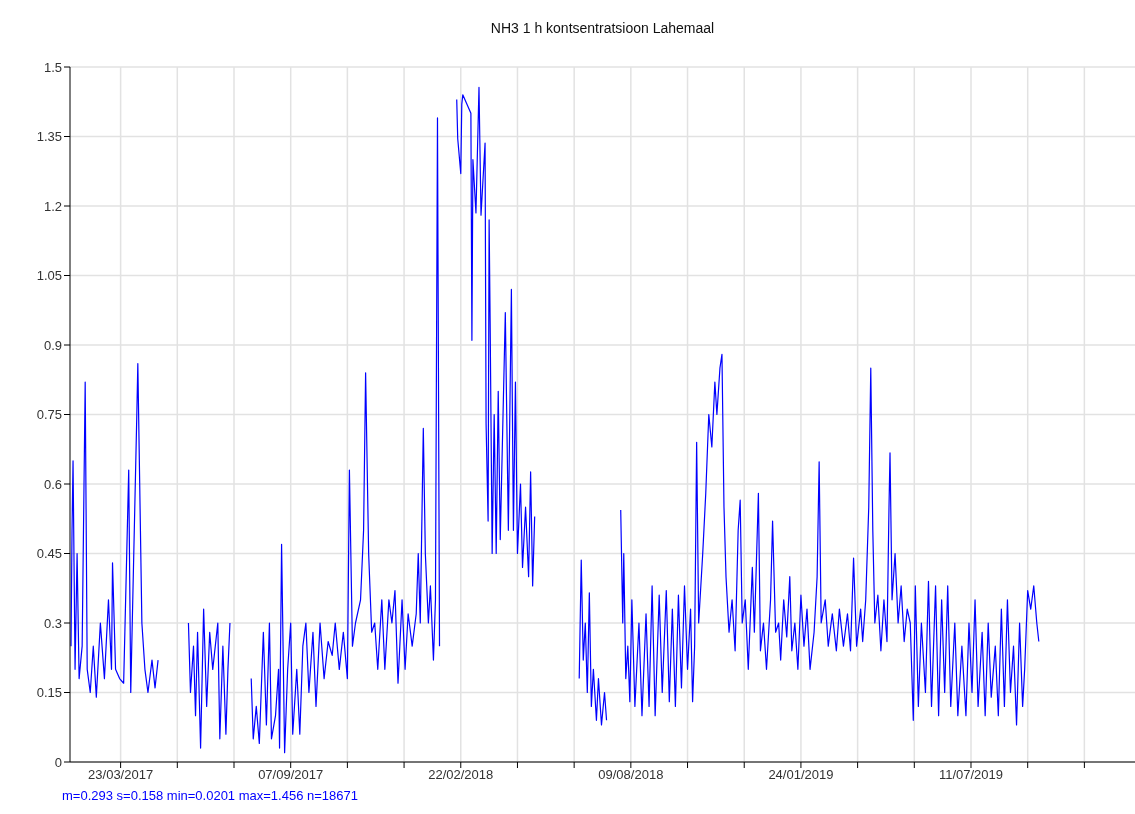 This screenshot has height=814, width=1135. What do you see at coordinates (49, 137) in the screenshot?
I see `y-tick-label: 1.35` at bounding box center [49, 137].